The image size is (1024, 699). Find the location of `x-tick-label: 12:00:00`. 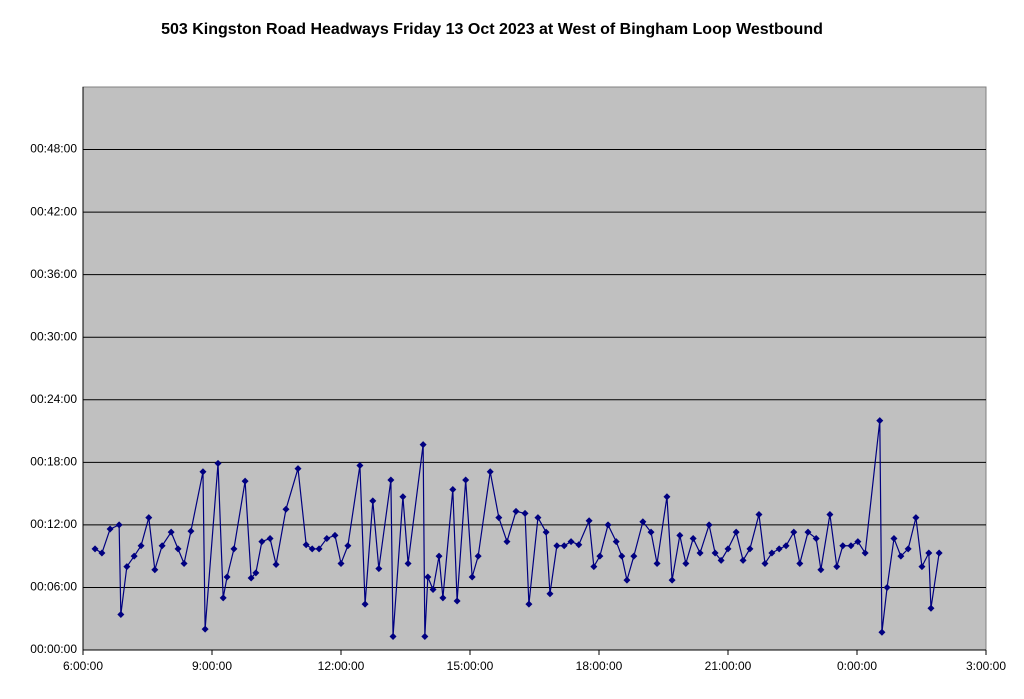

x-tick-label: 12:00:00 is located at coordinates (341, 666).